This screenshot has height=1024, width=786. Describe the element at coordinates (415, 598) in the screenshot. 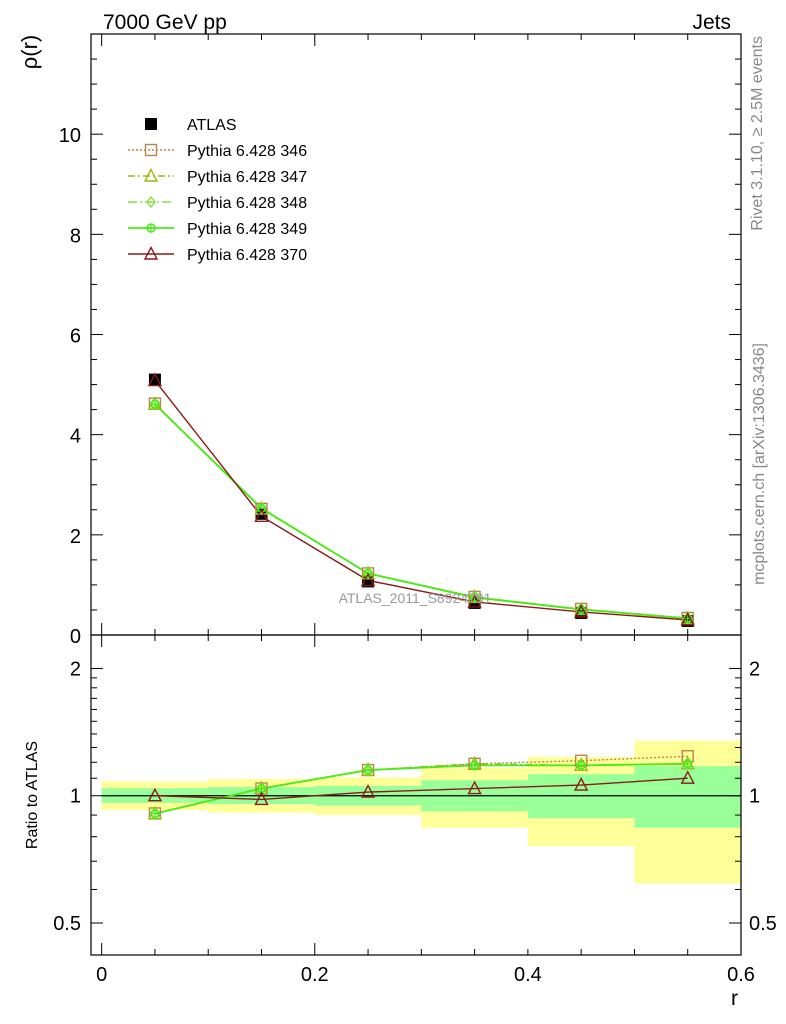

I see `watermark: ATLAS_2011_S8924791` at that location.